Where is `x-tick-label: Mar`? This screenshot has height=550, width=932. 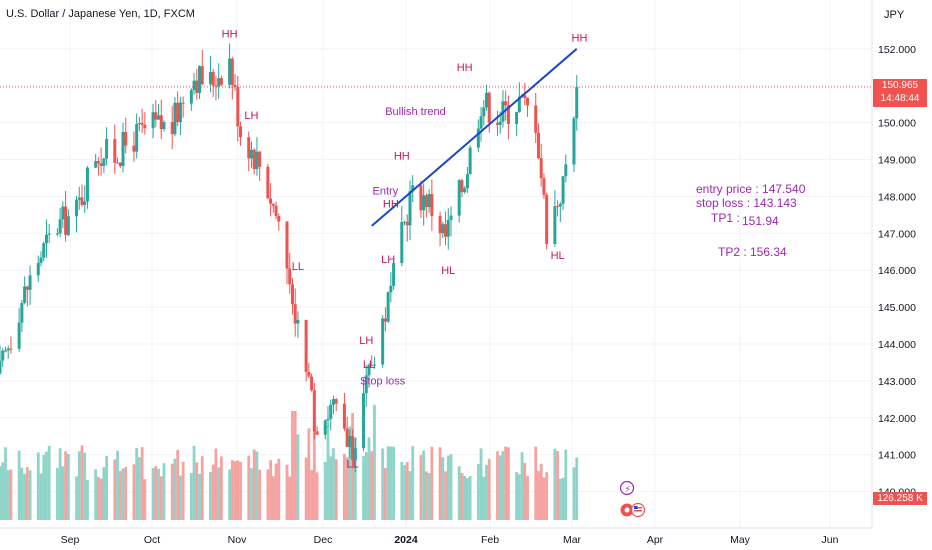 x-tick-label: Mar is located at coordinates (572, 540).